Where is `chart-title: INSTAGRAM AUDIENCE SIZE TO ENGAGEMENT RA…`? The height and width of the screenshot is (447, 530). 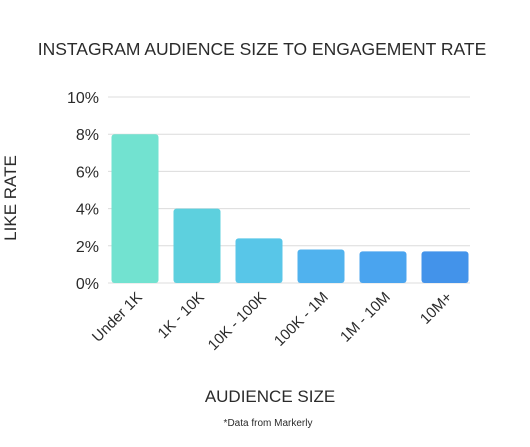 chart-title: INSTAGRAM AUDIENCE SIZE TO ENGAGEMENT RA… is located at coordinates (262, 49).